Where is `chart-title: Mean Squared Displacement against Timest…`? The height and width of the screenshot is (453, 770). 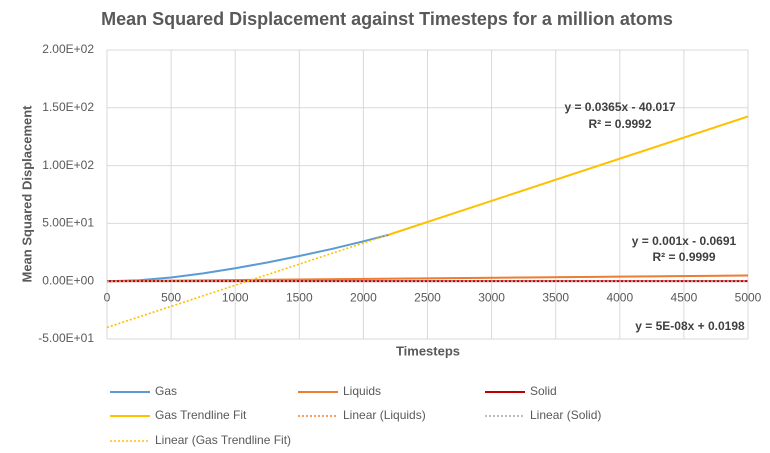
chart-title: Mean Squared Displacement against Timest… is located at coordinates (387, 19).